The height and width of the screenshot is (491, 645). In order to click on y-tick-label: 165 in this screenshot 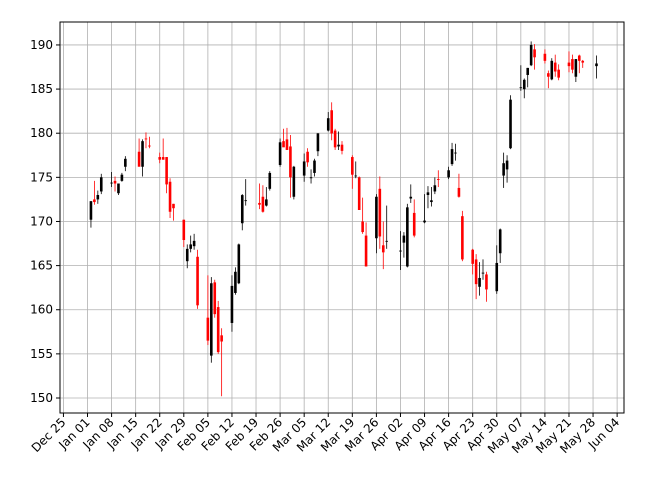, I will do `click(41, 266)`.